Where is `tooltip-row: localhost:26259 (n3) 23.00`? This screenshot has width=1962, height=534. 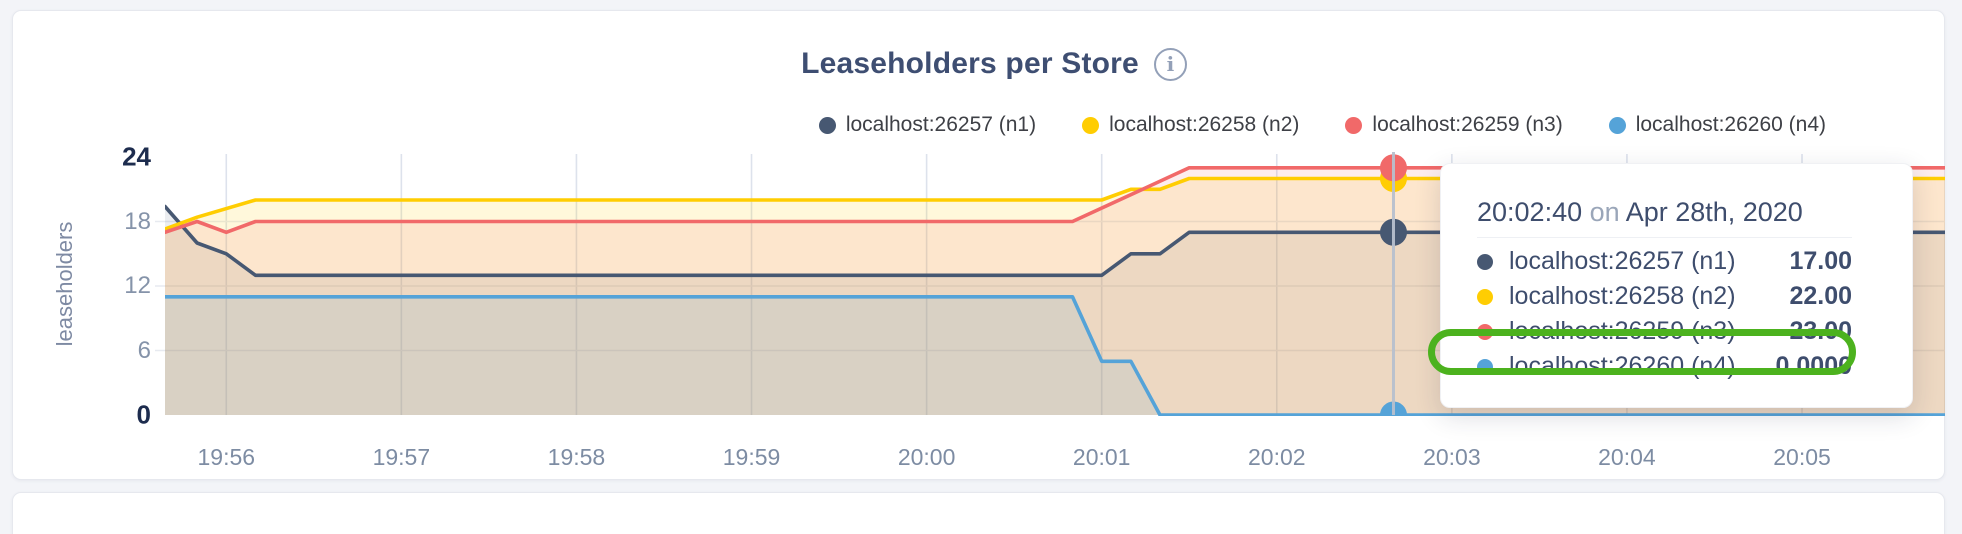
tooltip-row: localhost:26259 (n3) 23.00 is located at coordinates (1664, 331).